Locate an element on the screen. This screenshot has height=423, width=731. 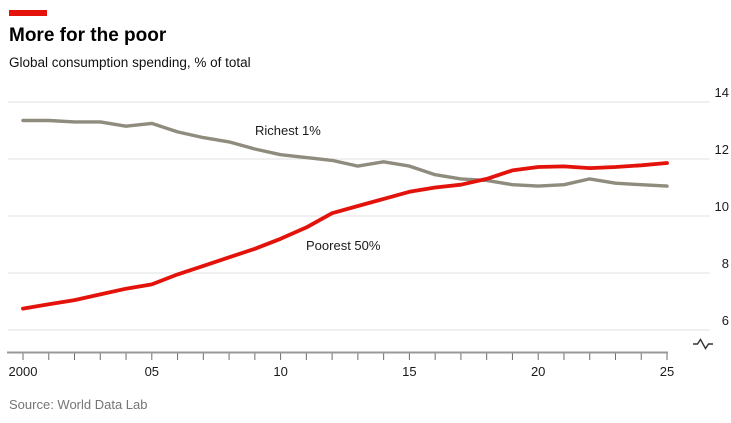
svg-text: 8 is located at coordinates (725, 263).